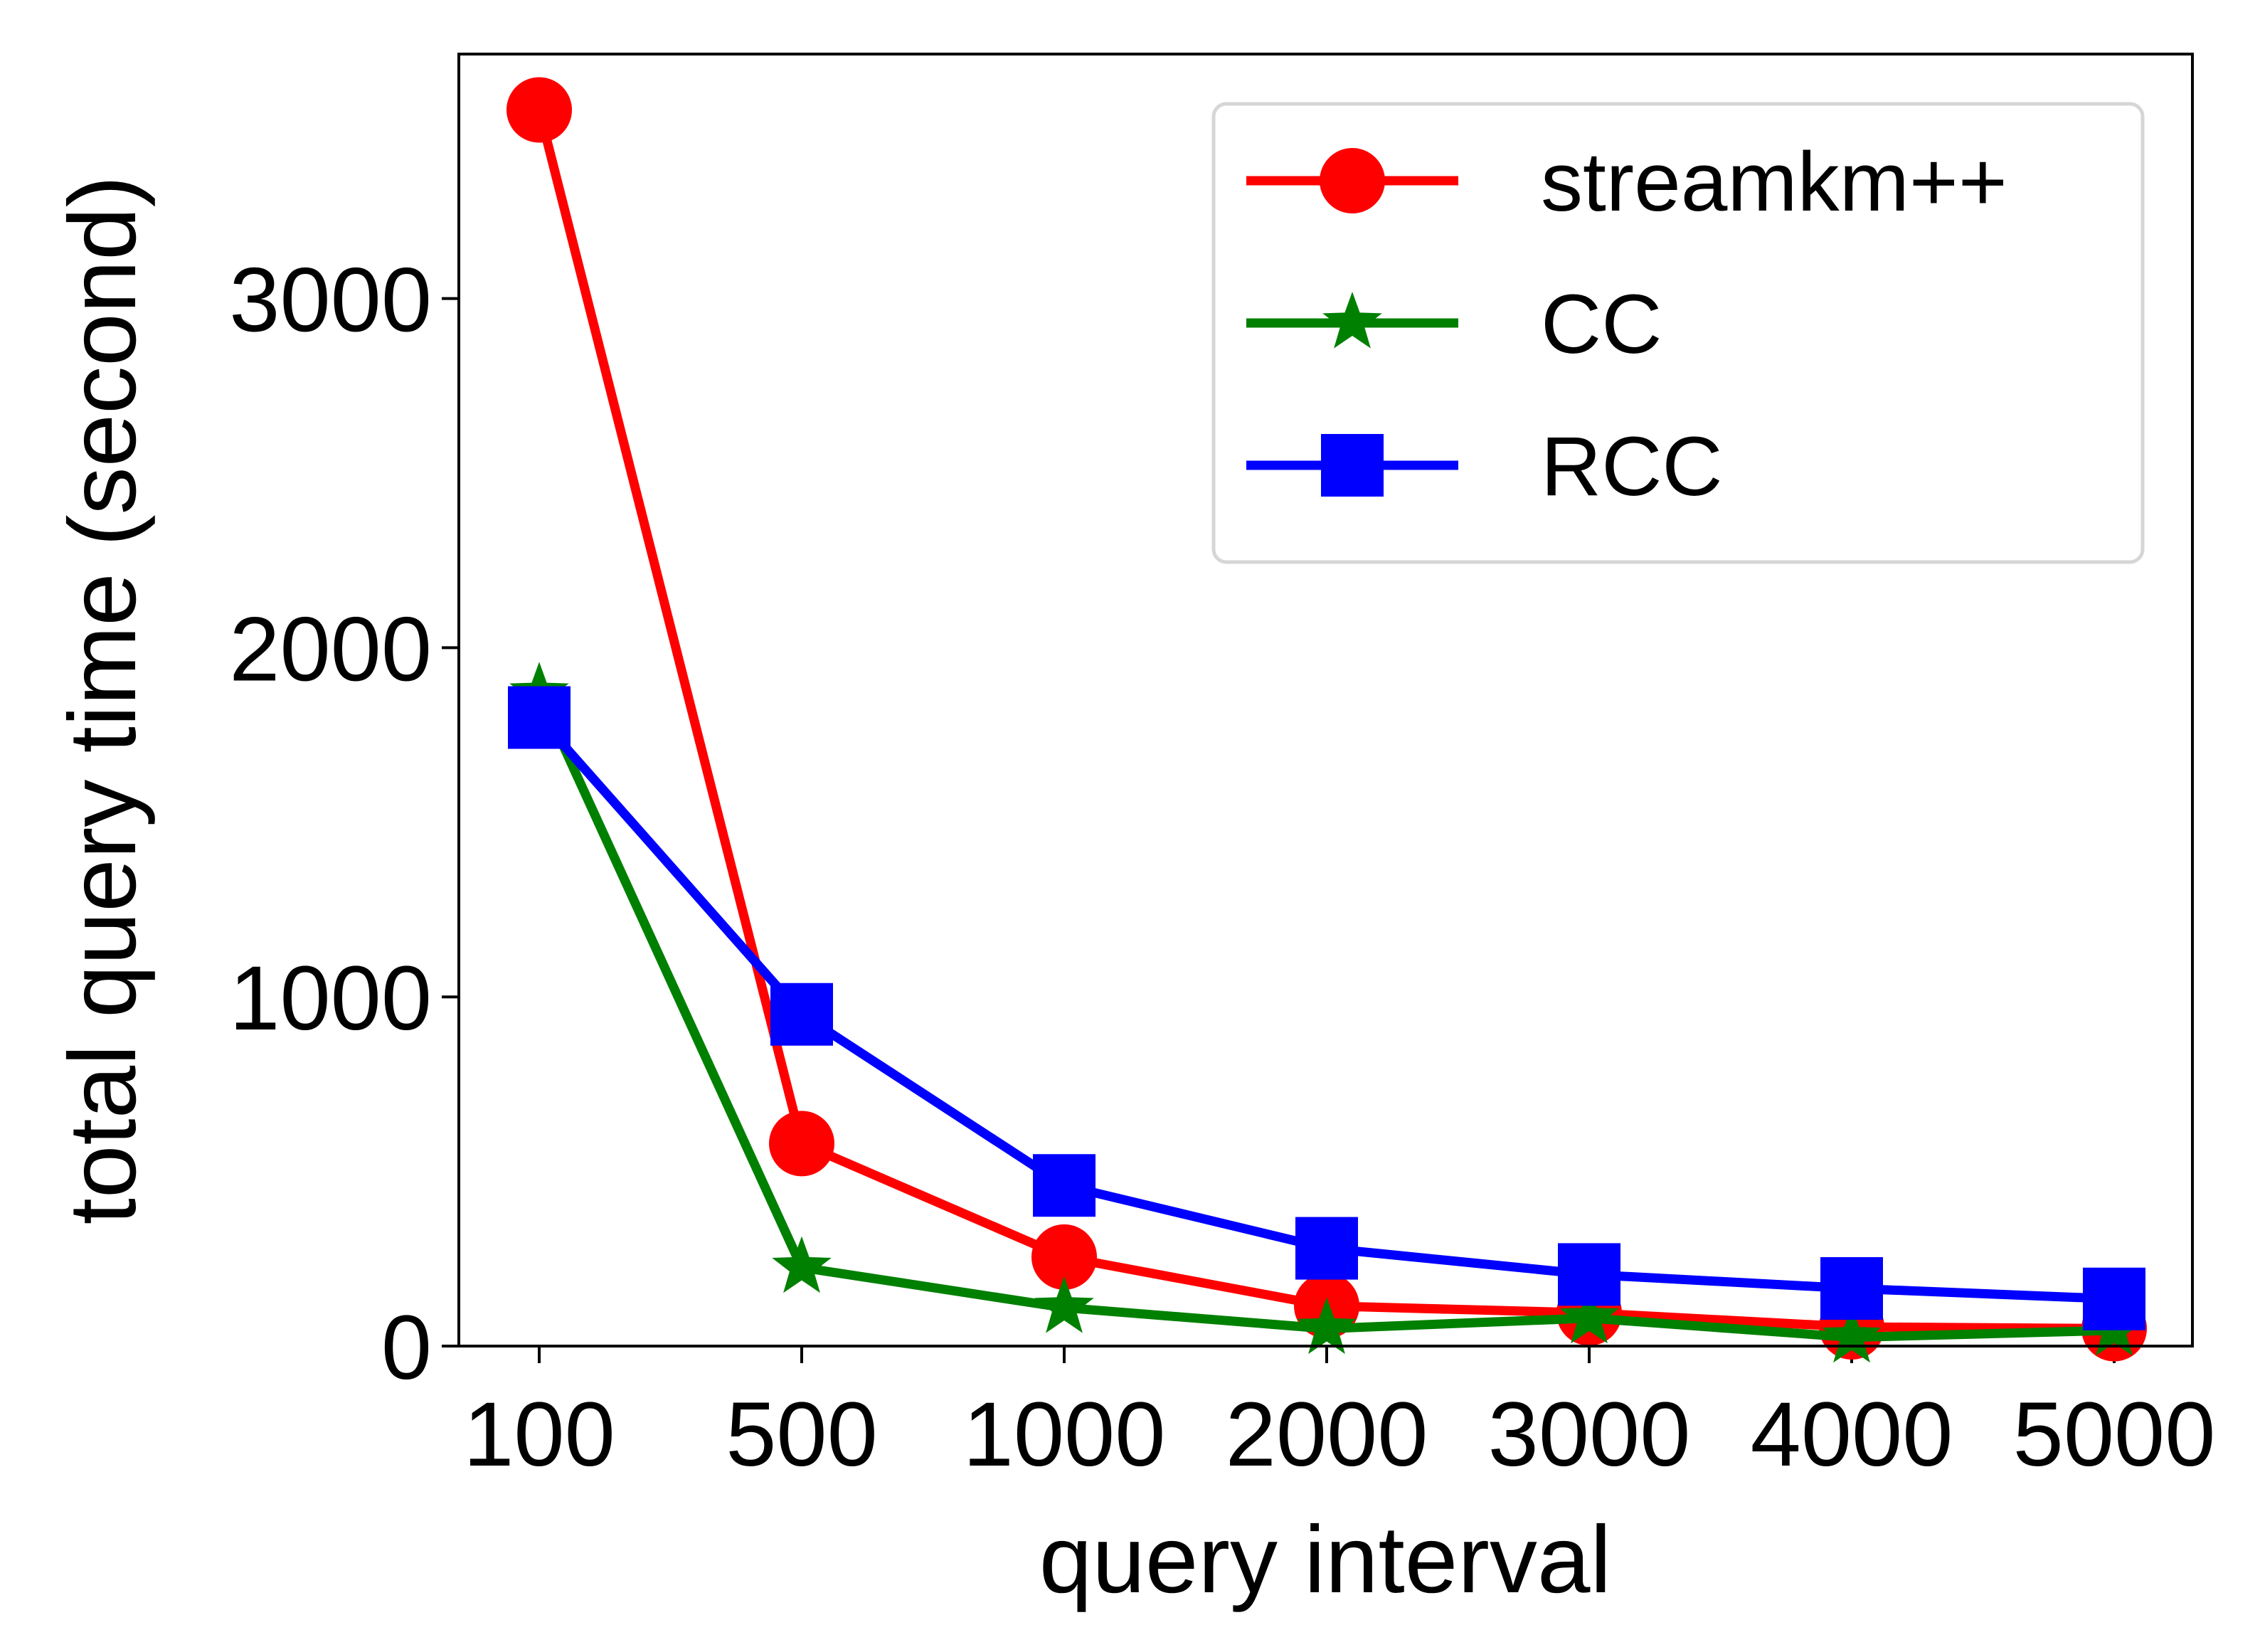  I want to click on y-tick-label: 0, so click(407, 1348).